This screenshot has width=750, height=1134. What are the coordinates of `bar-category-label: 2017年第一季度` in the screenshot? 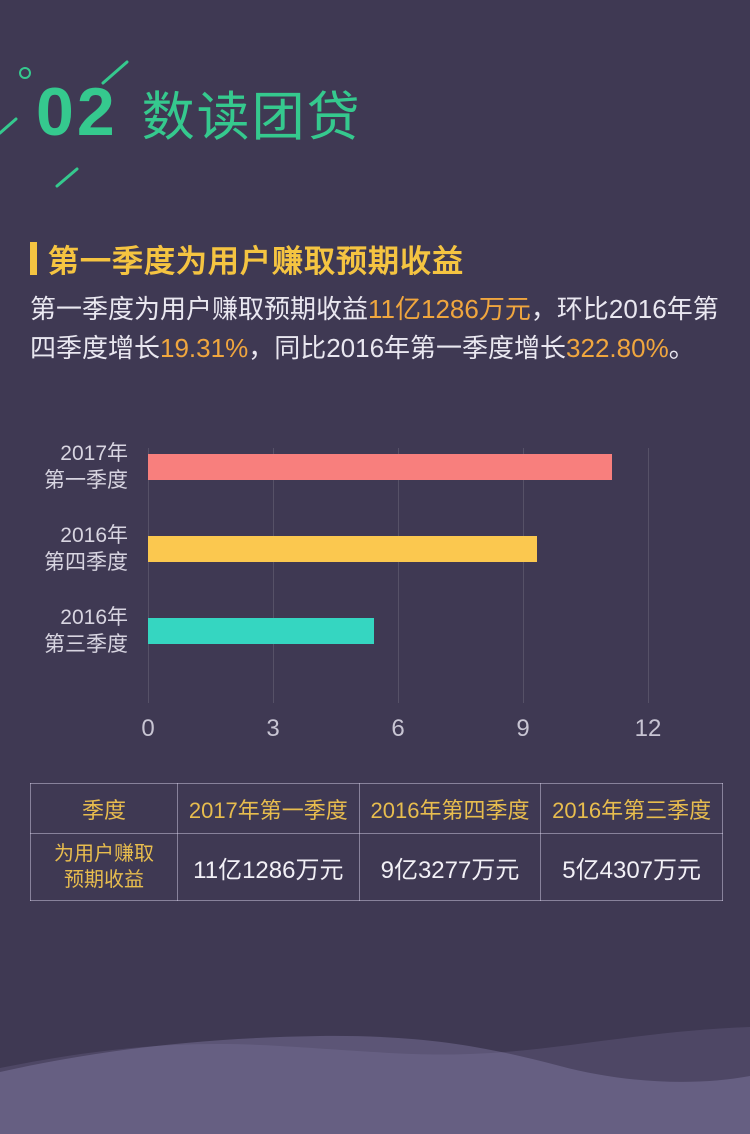 It's located at (79, 467).